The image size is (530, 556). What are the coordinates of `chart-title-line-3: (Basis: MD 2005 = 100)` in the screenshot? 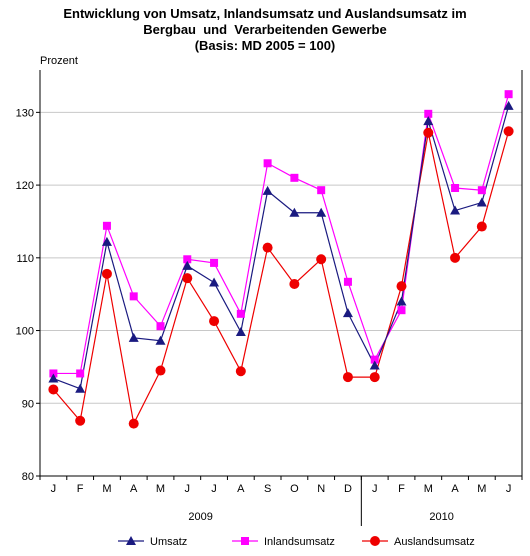 It's located at (265, 45).